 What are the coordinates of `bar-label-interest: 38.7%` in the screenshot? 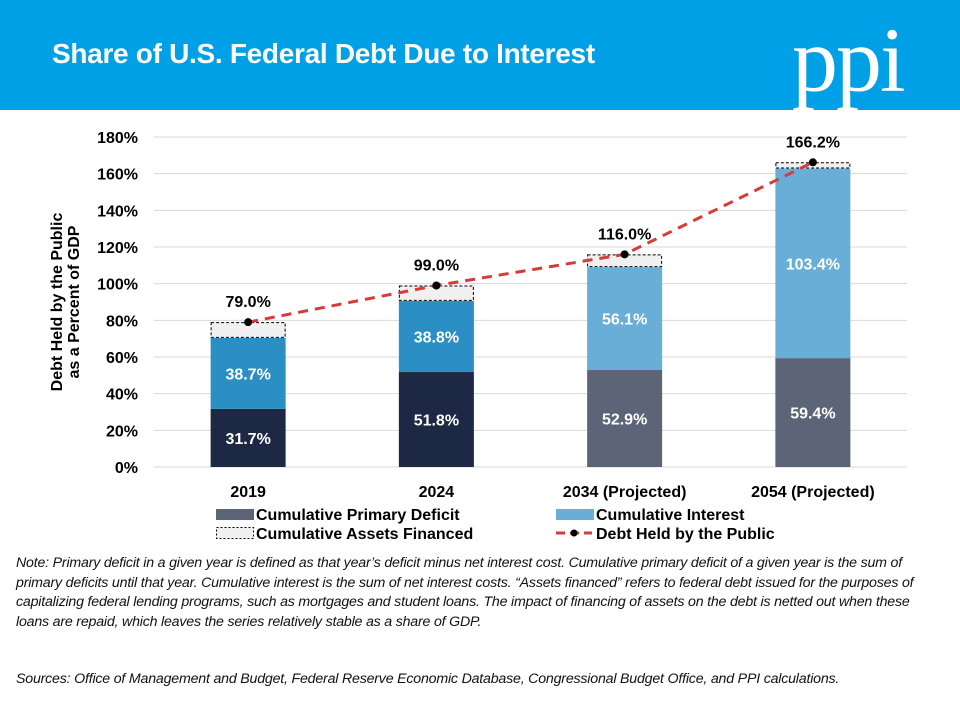 It's located at (247, 374).